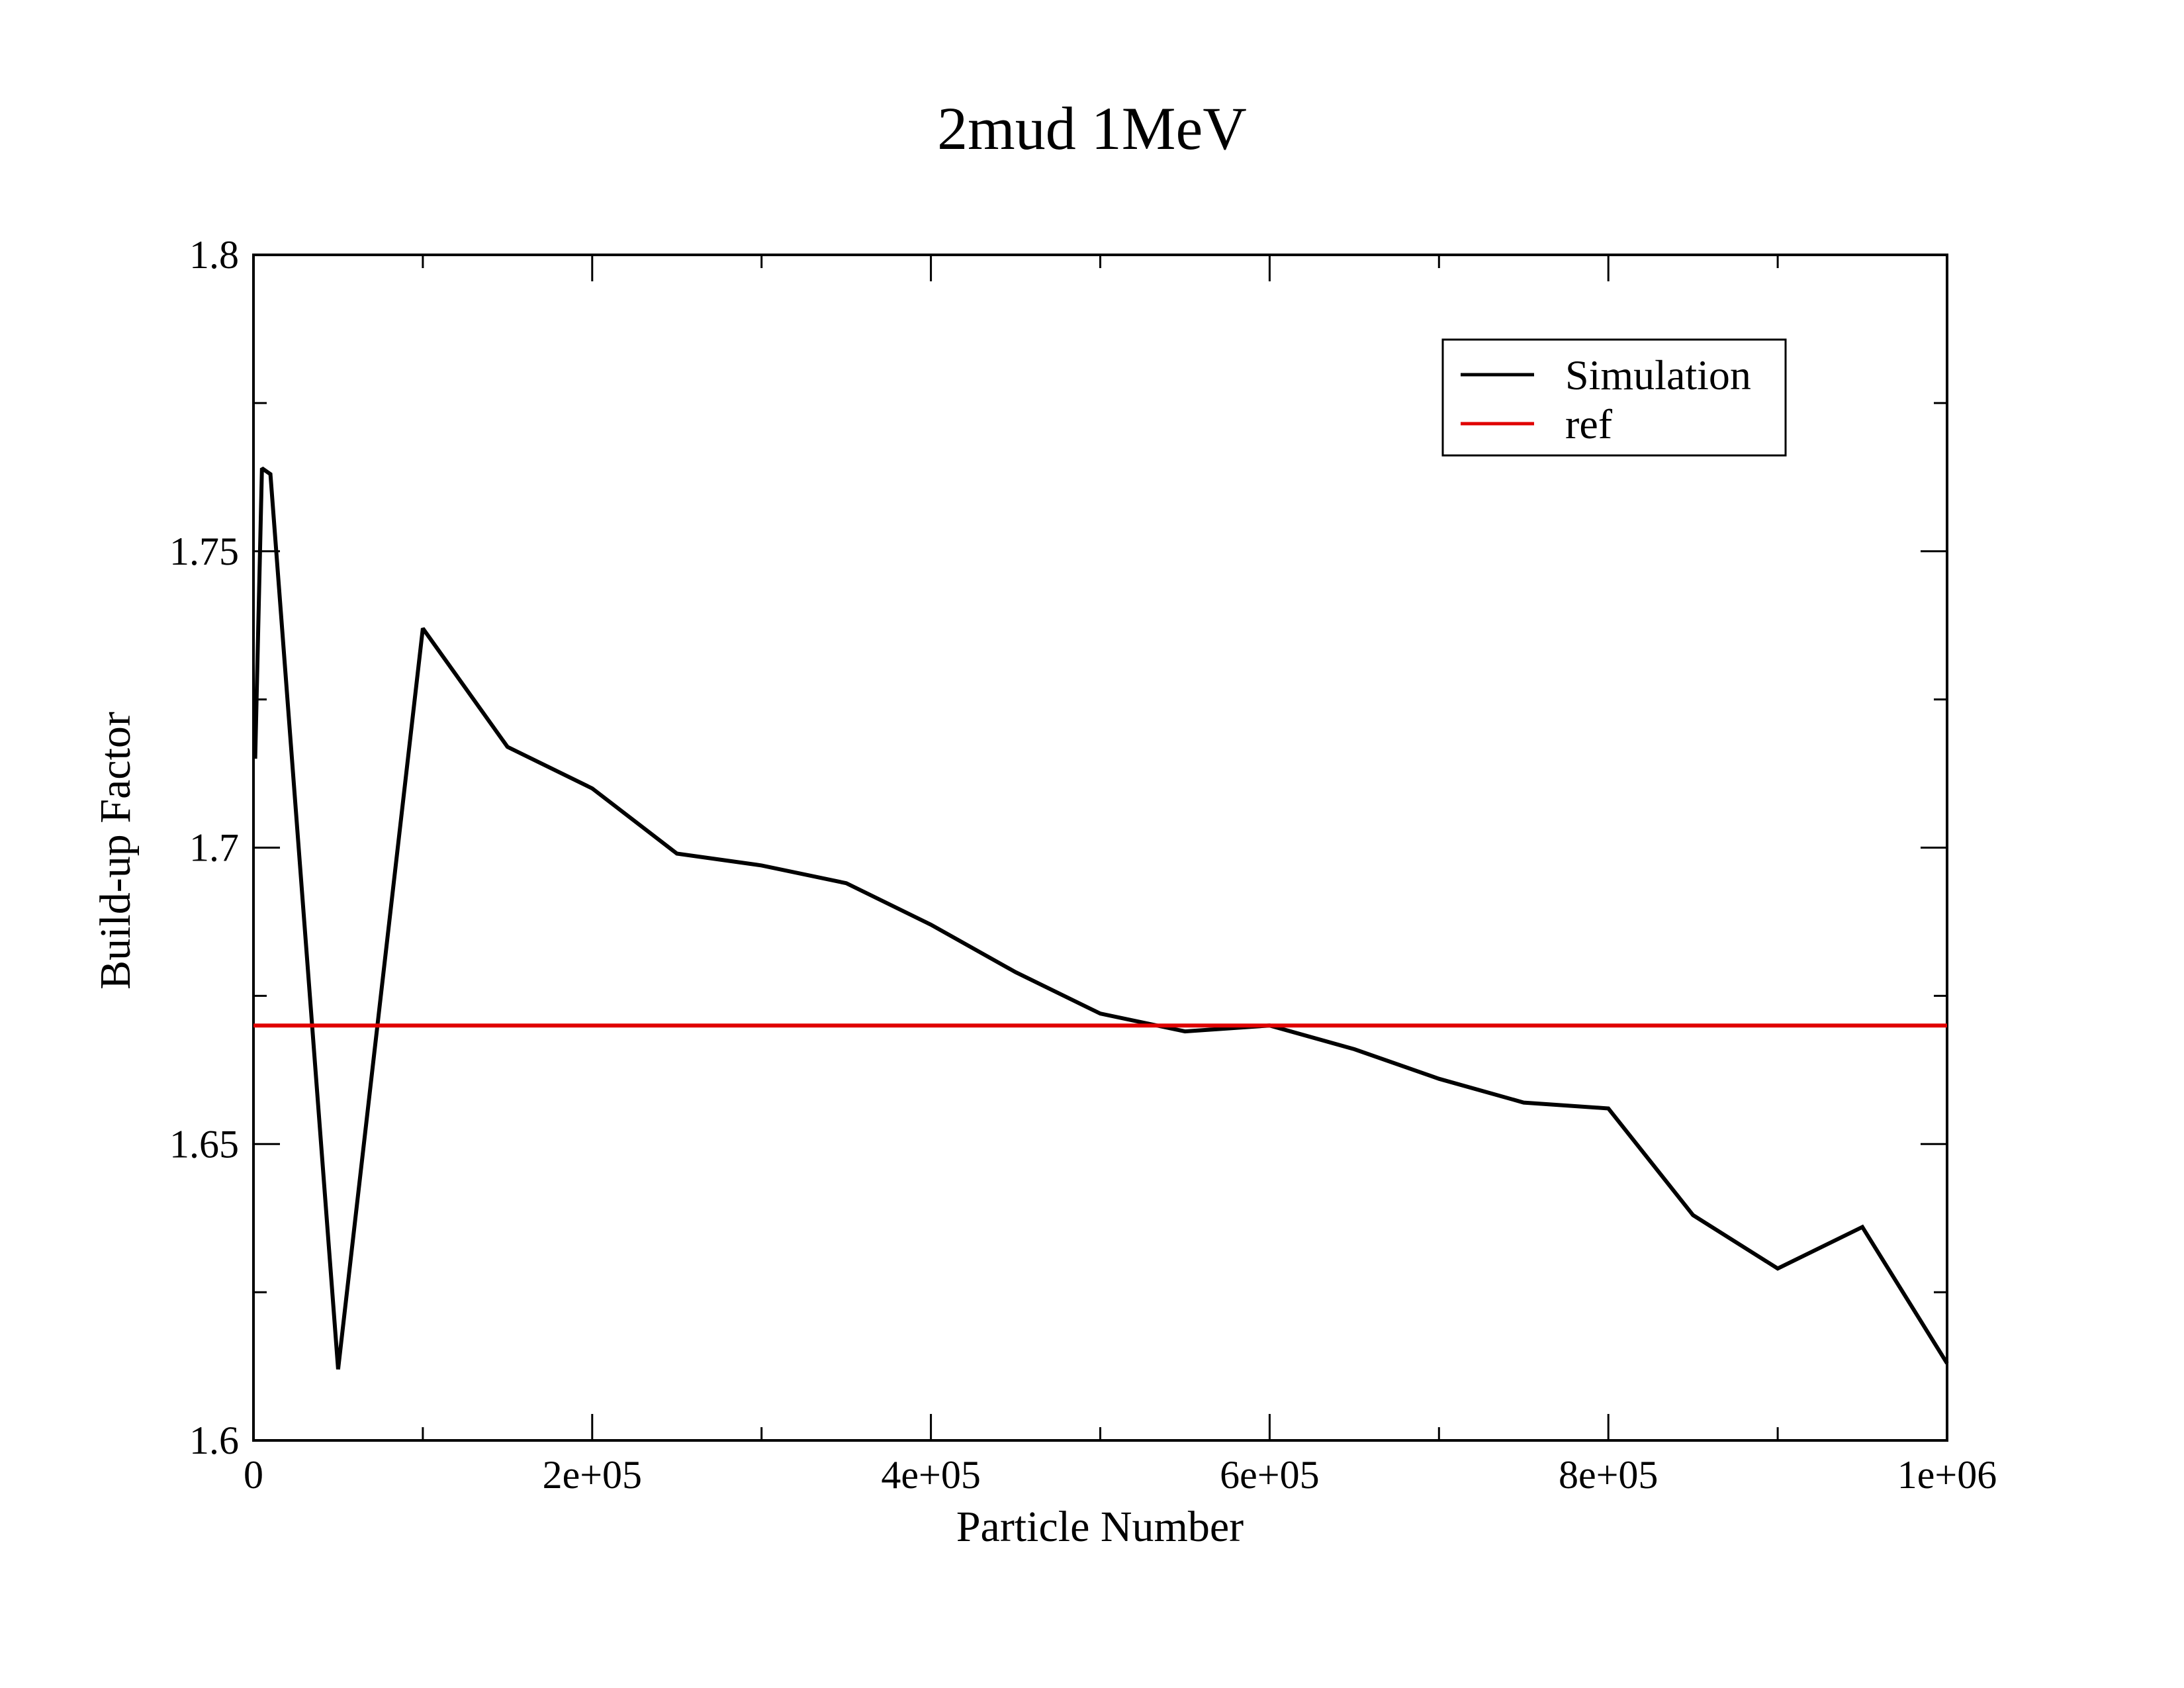 The image size is (2184, 1688). I want to click on y-tick-label: 1.75, so click(204, 551).